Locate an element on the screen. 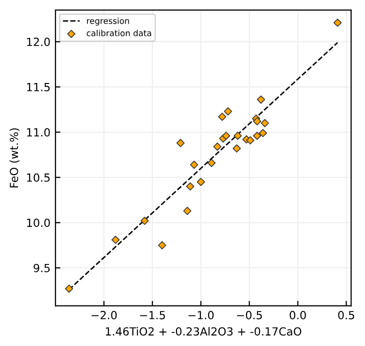 The image size is (365, 346). x-tick-label: −2.0 is located at coordinates (104, 315).